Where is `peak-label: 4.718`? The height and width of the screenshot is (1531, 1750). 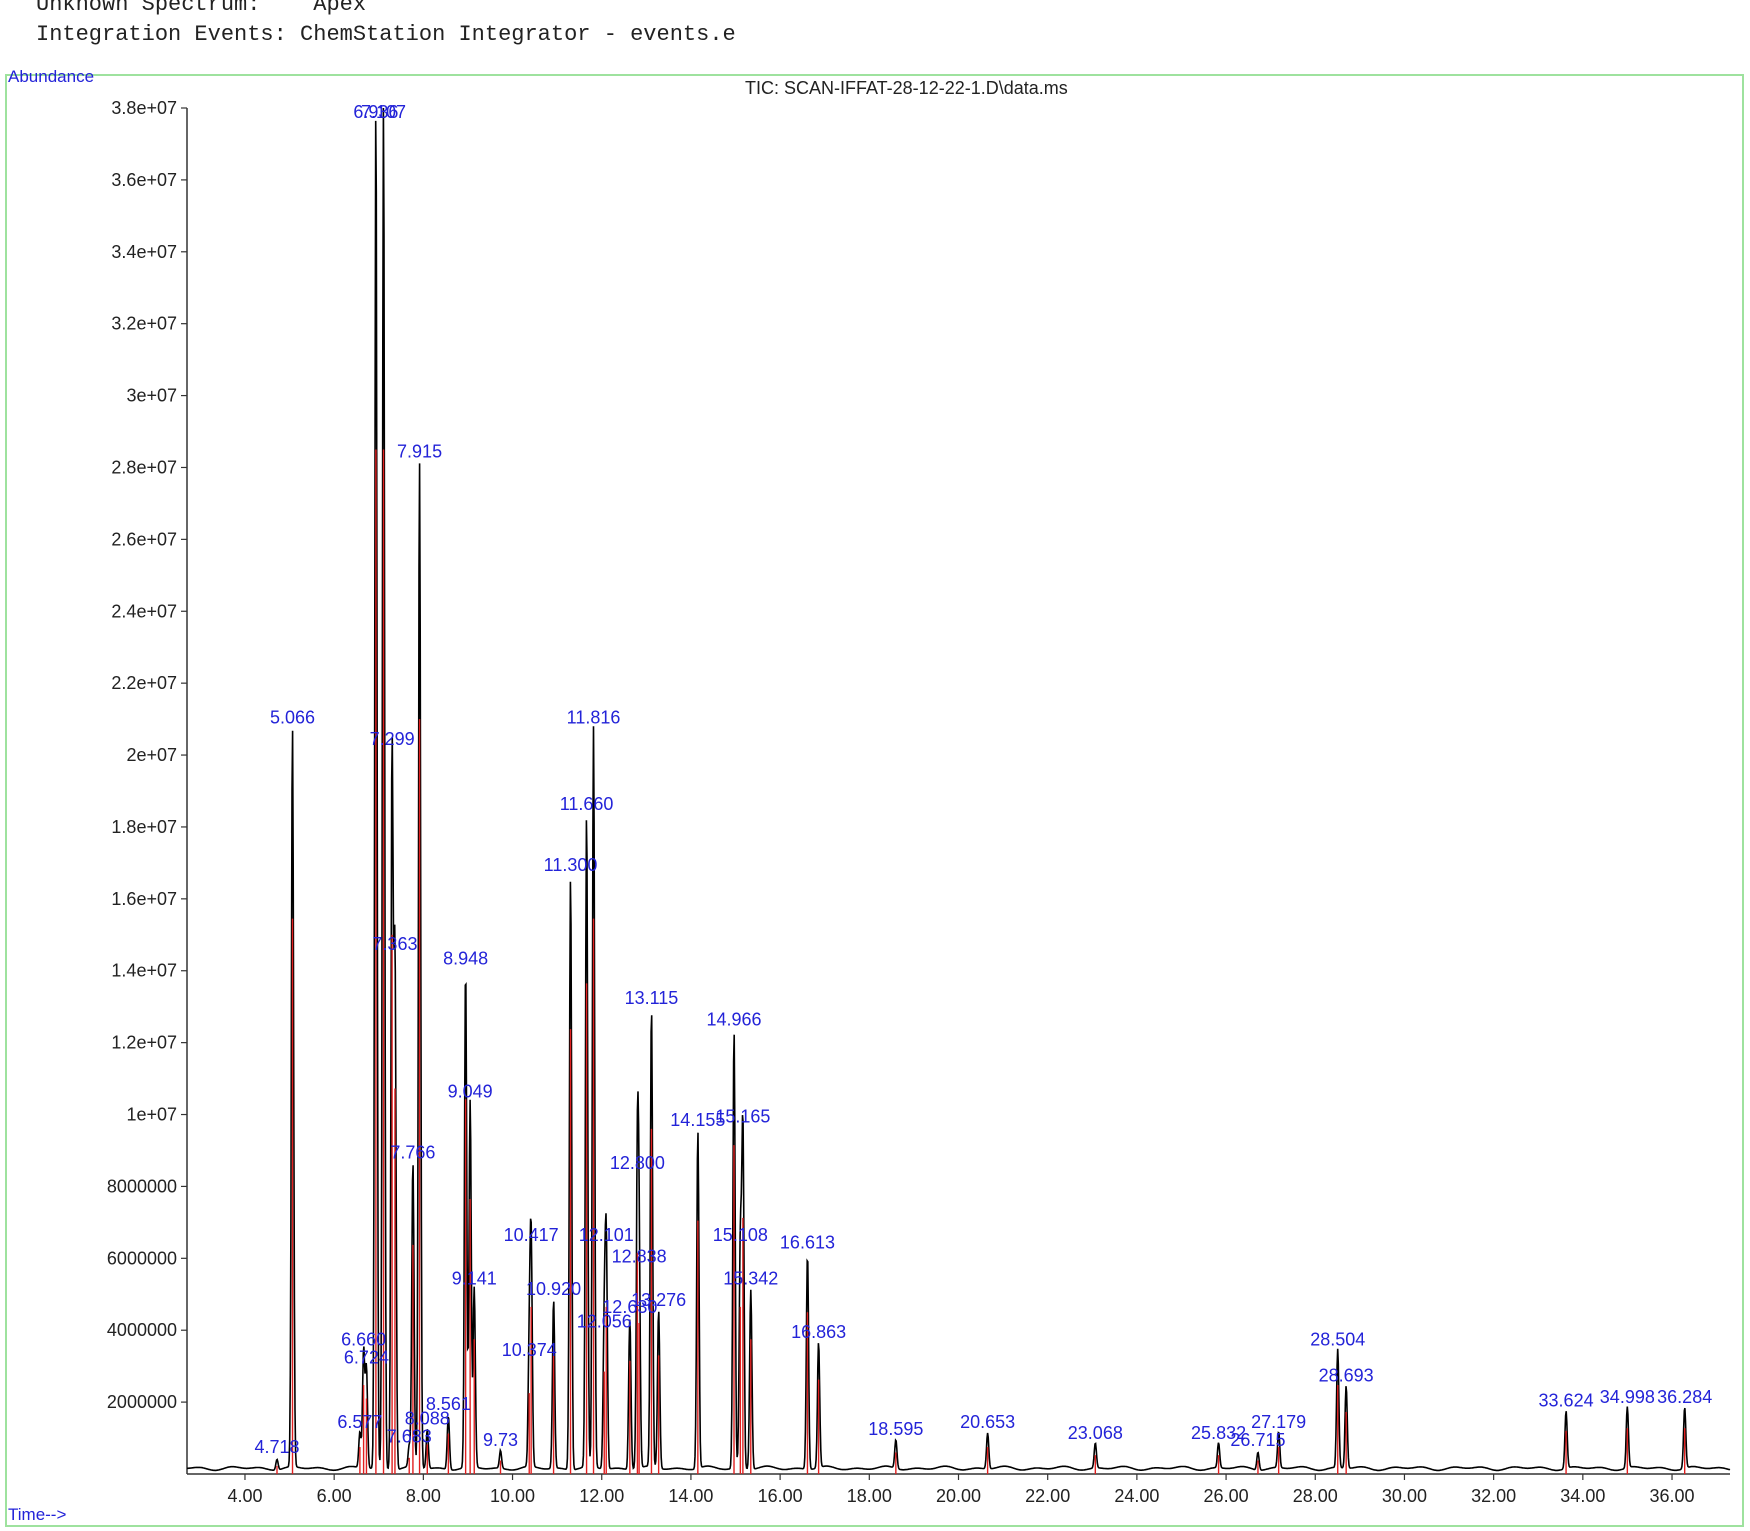 peak-label: 4.718 is located at coordinates (276, 1447).